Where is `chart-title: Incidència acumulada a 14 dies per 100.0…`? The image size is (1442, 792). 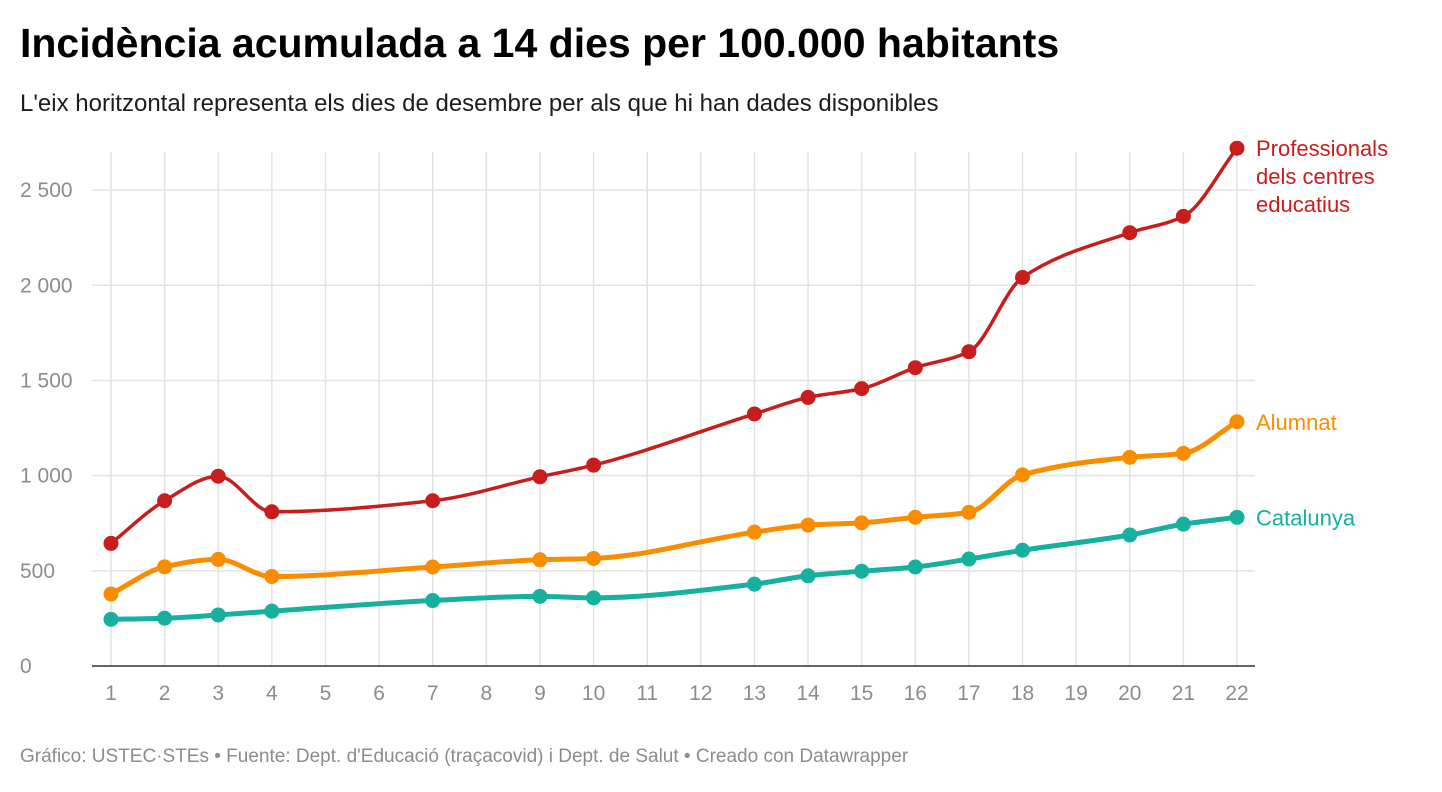 chart-title: Incidència acumulada a 14 dies per 100.0… is located at coordinates (540, 43).